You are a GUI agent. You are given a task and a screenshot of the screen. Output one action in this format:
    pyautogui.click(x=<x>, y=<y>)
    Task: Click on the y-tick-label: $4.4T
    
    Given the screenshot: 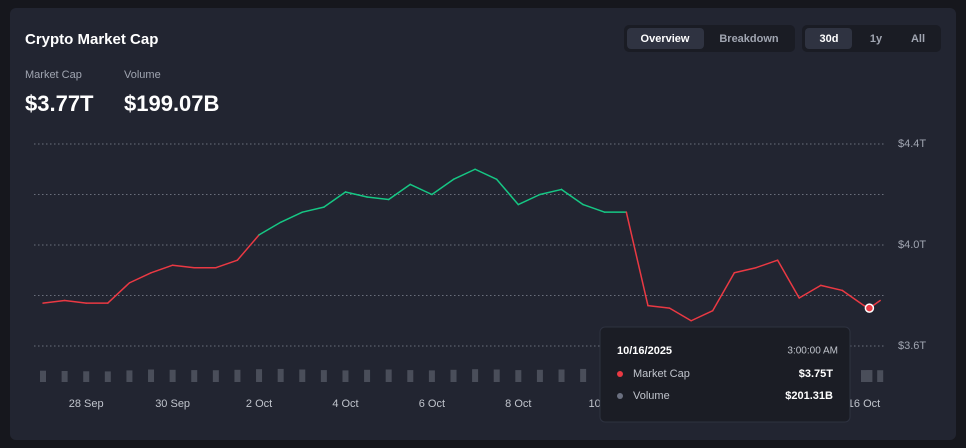 What is the action you would take?
    pyautogui.click(x=912, y=144)
    